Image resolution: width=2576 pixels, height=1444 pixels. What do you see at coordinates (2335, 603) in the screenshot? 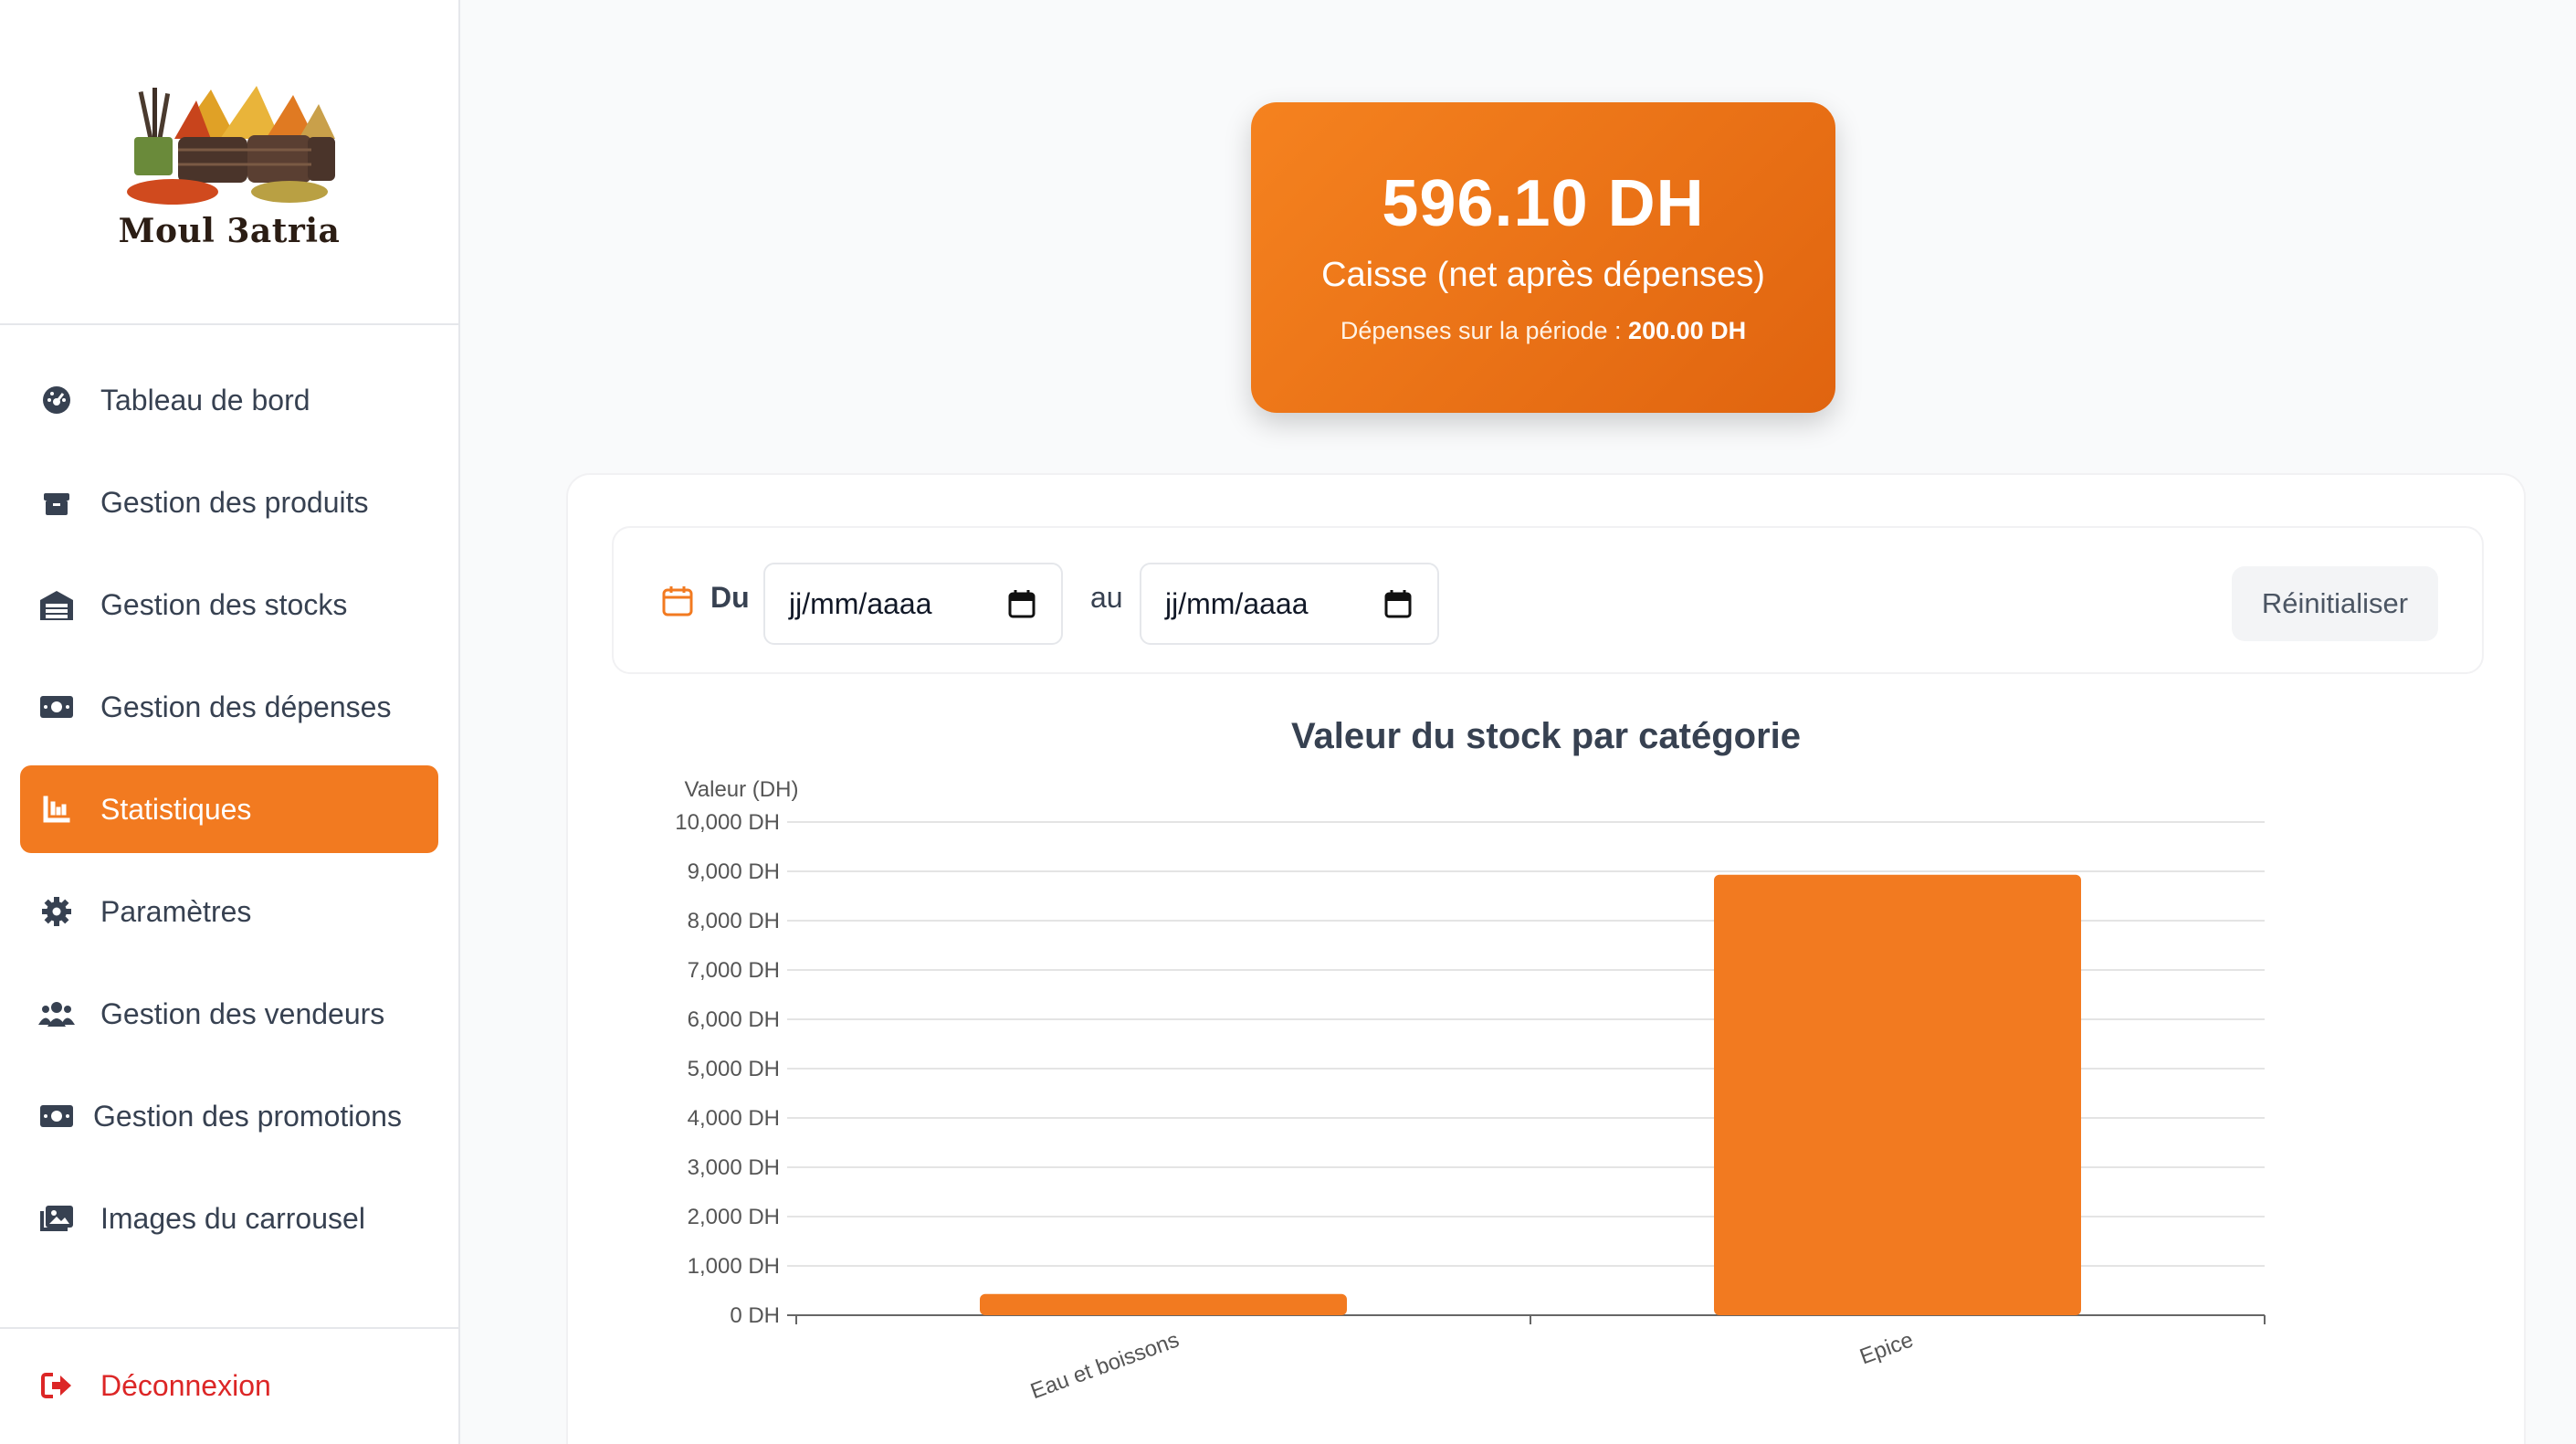
I see `reset-button: Réinitialiser` at bounding box center [2335, 603].